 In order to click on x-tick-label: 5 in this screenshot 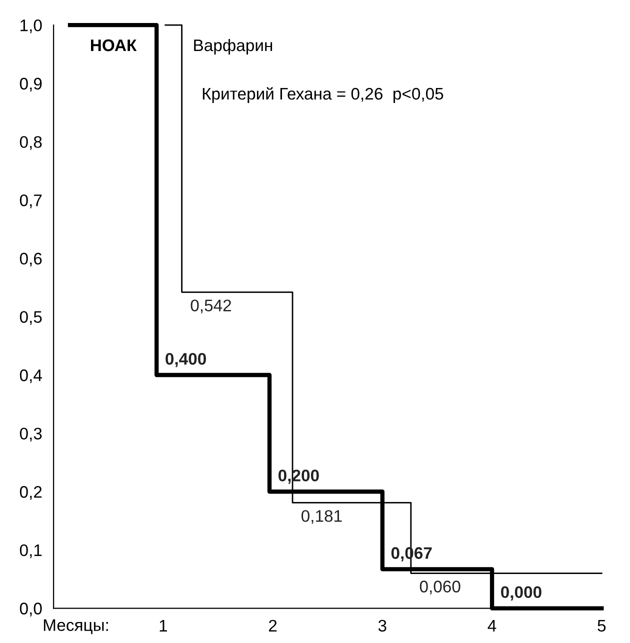, I will do `click(602, 626)`.